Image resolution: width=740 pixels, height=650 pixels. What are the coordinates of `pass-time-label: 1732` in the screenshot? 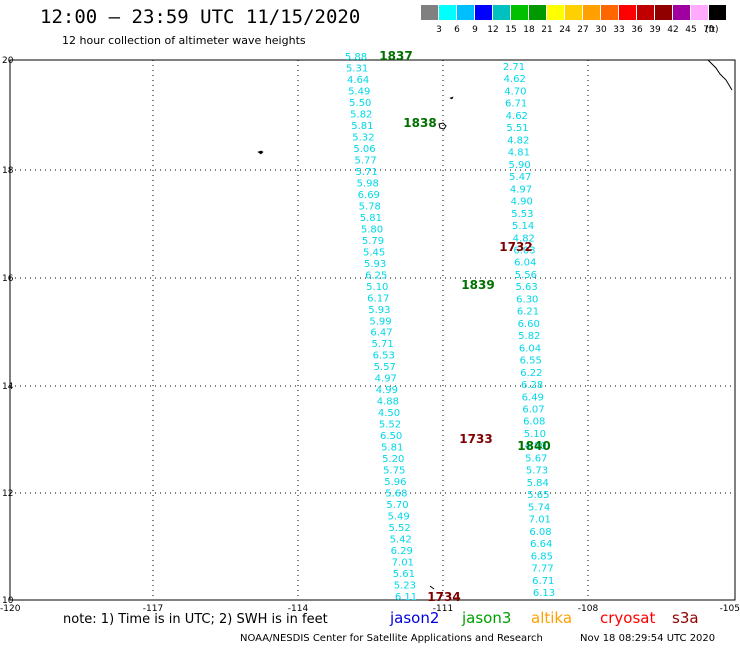 It's located at (515, 247).